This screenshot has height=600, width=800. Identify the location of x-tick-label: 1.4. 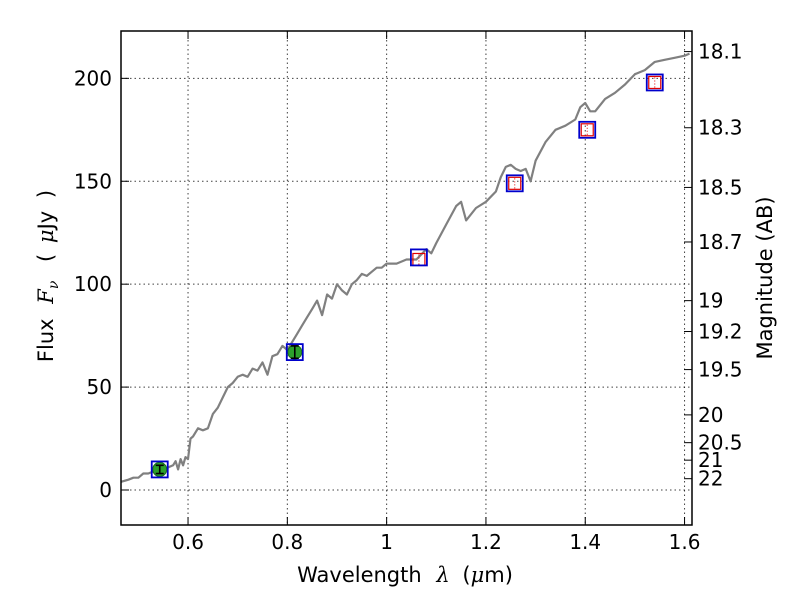
(585, 542).